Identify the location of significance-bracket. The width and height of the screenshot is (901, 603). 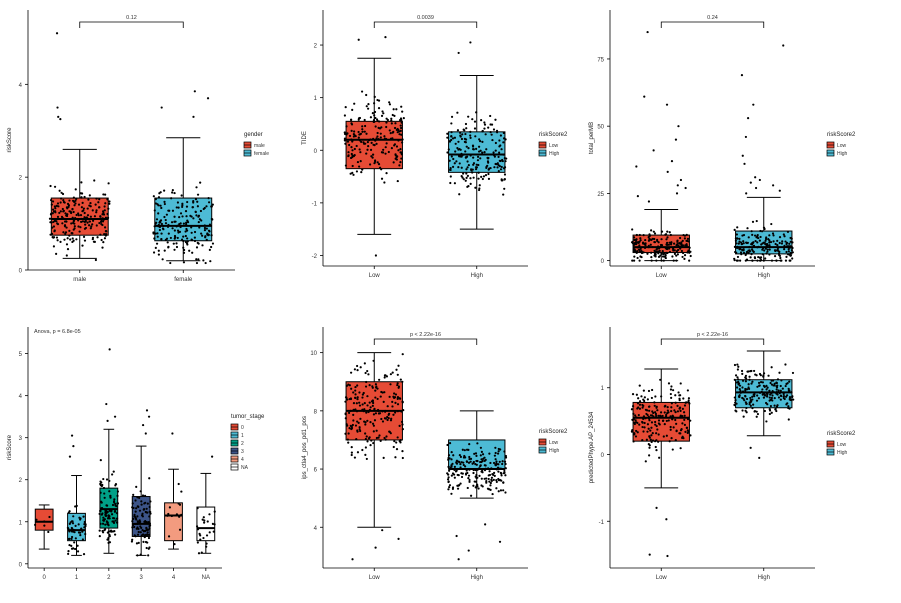
(712, 341).